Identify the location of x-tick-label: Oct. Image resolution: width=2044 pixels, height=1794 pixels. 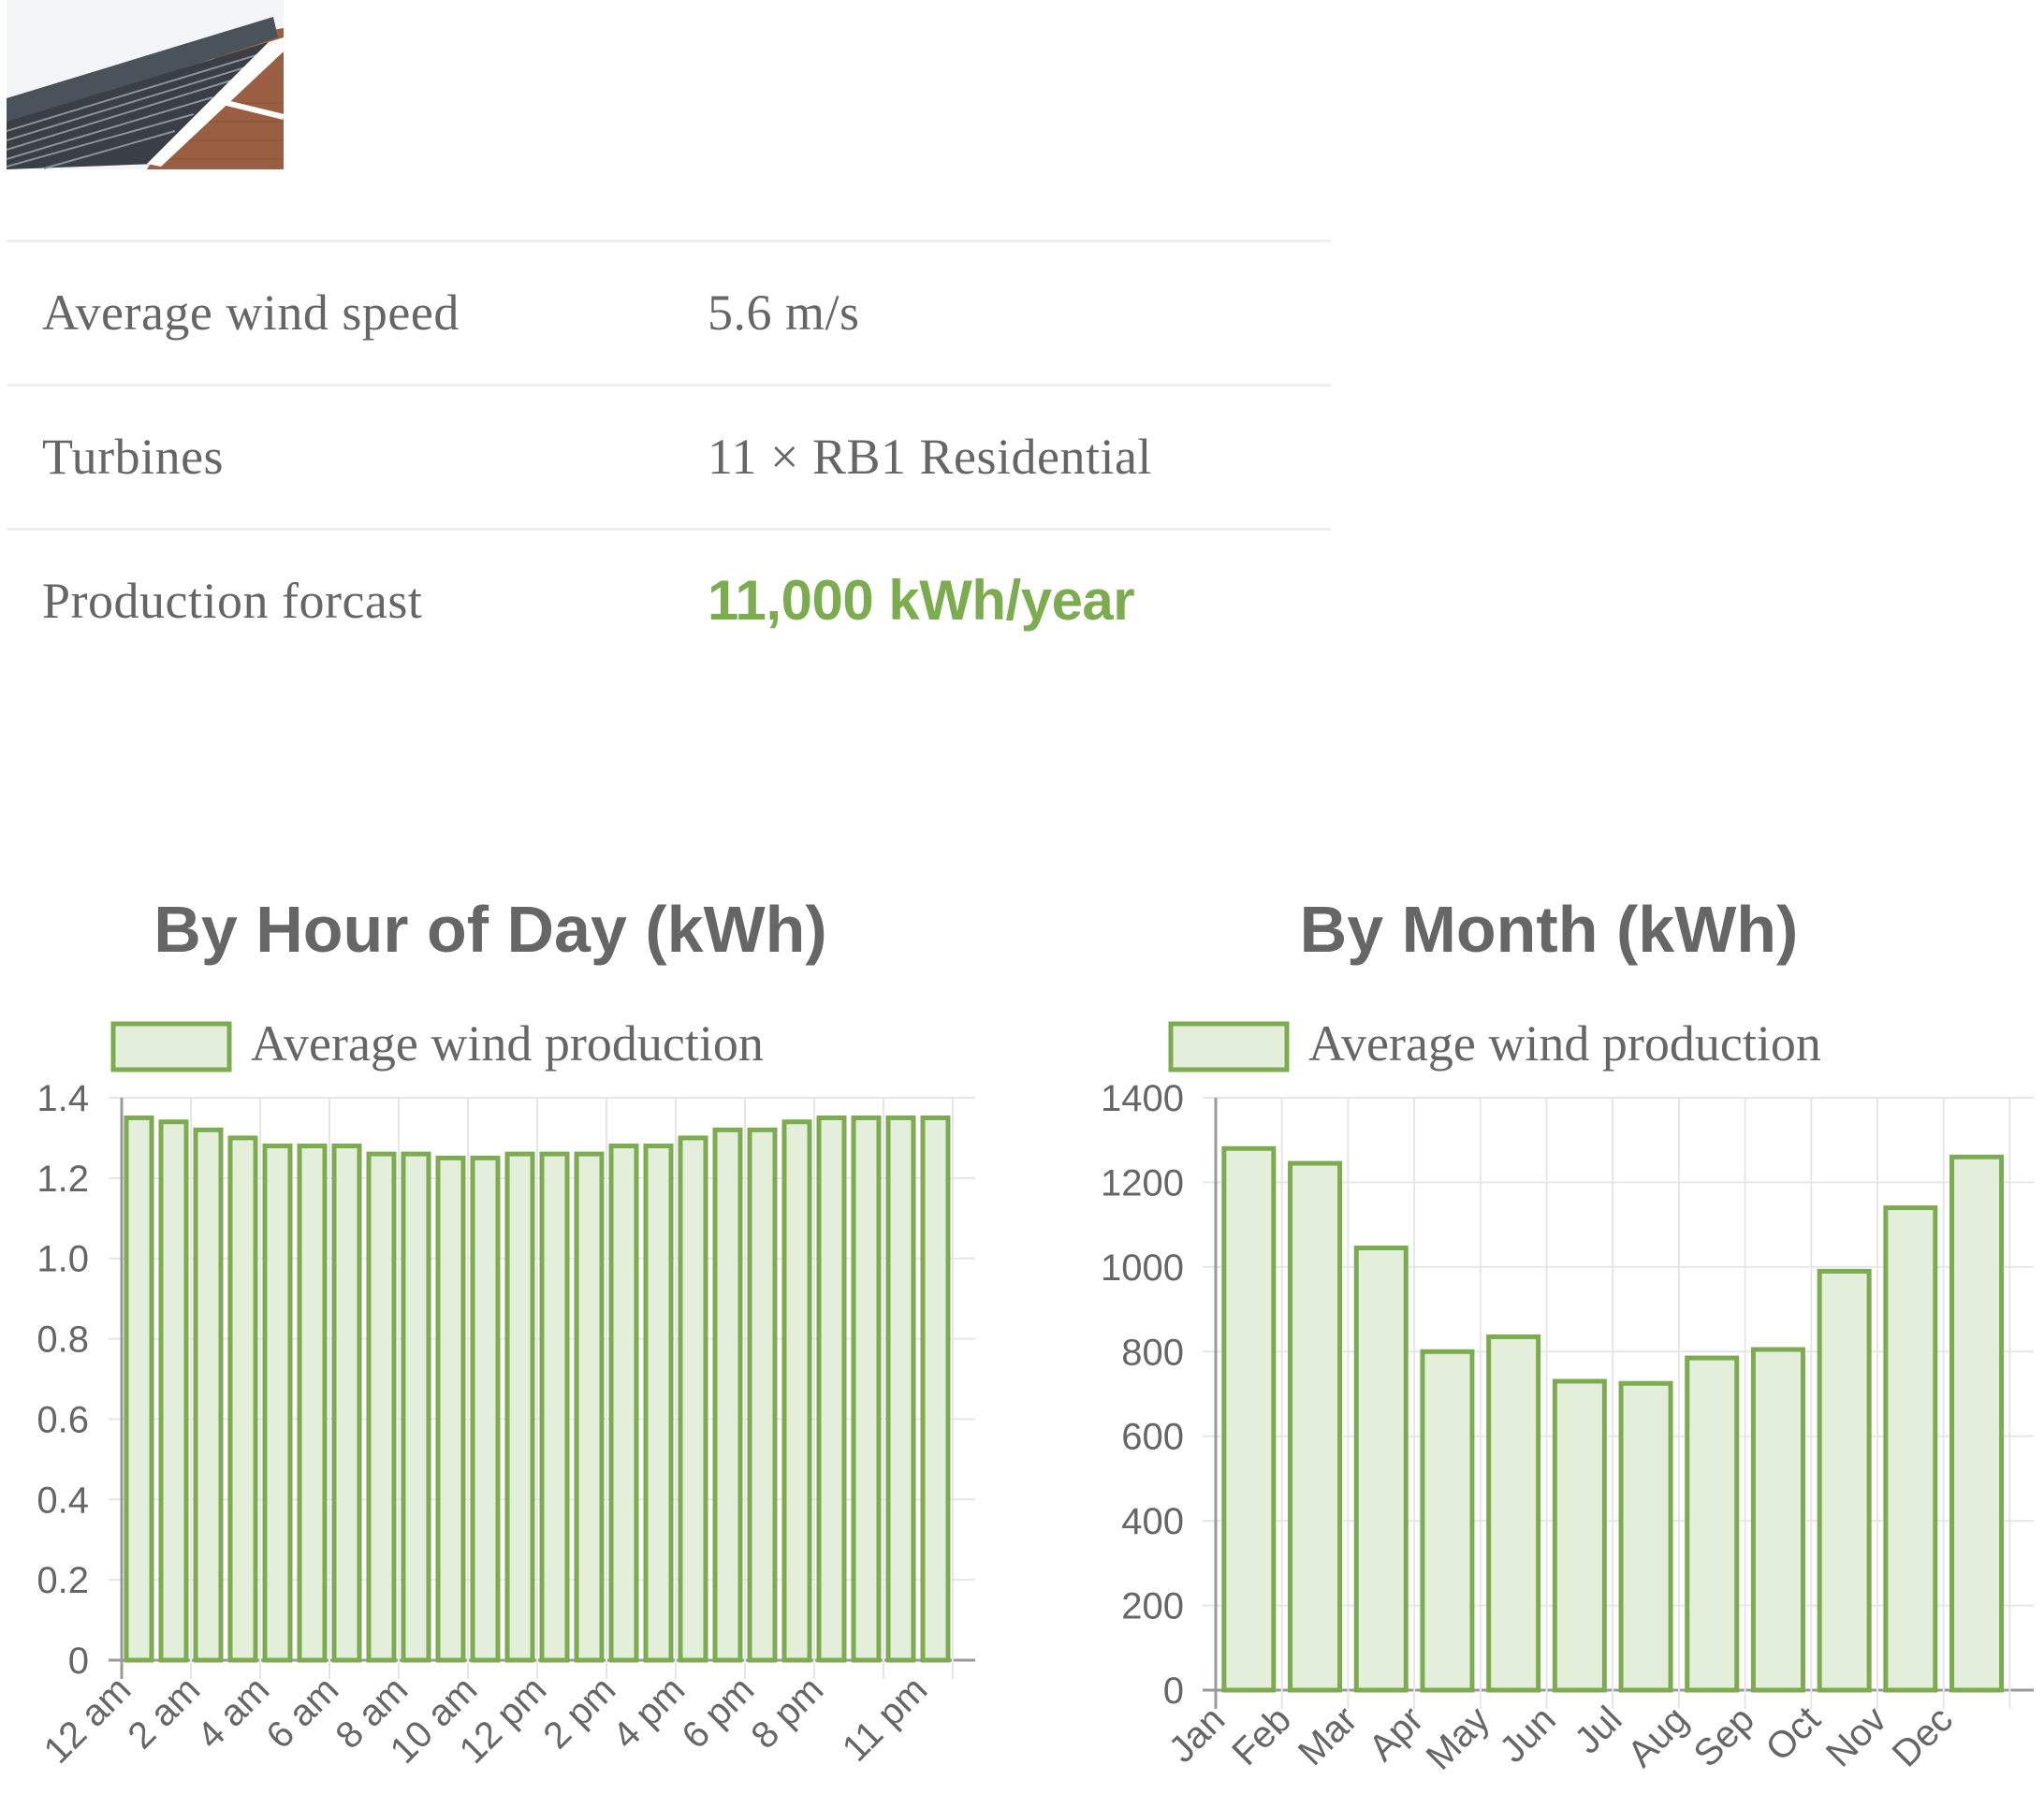
(1794, 1734).